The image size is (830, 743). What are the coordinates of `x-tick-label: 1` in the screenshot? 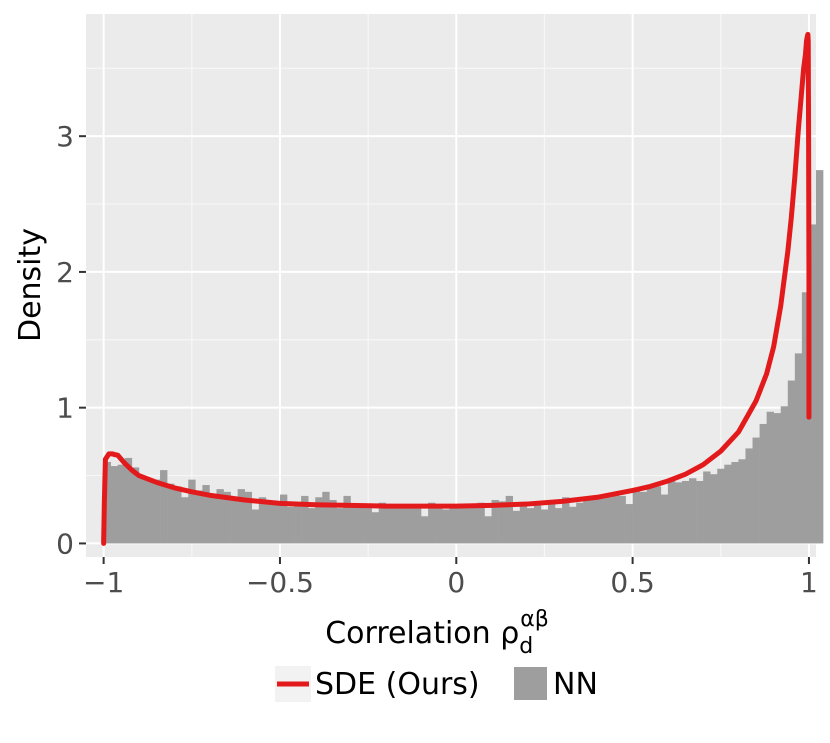 It's located at (809, 582).